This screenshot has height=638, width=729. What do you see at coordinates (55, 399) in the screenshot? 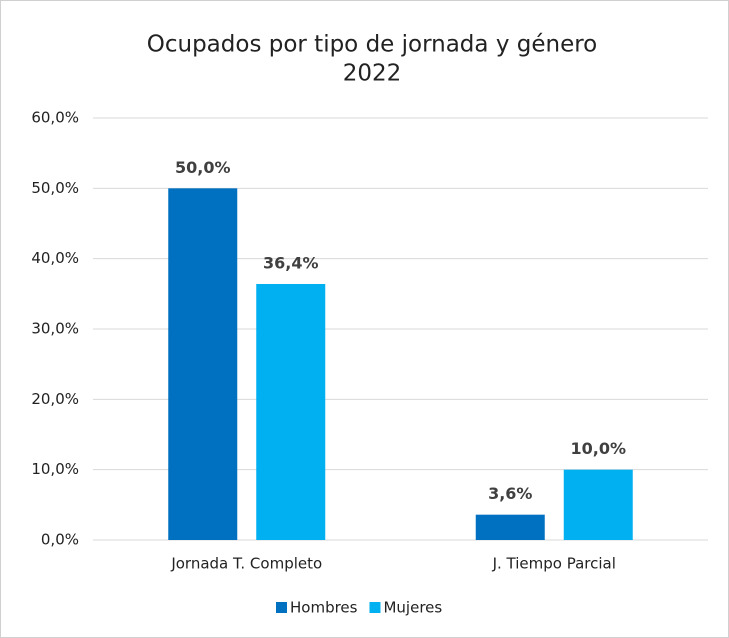
I see `y-tick-label: 20,0%` at bounding box center [55, 399].